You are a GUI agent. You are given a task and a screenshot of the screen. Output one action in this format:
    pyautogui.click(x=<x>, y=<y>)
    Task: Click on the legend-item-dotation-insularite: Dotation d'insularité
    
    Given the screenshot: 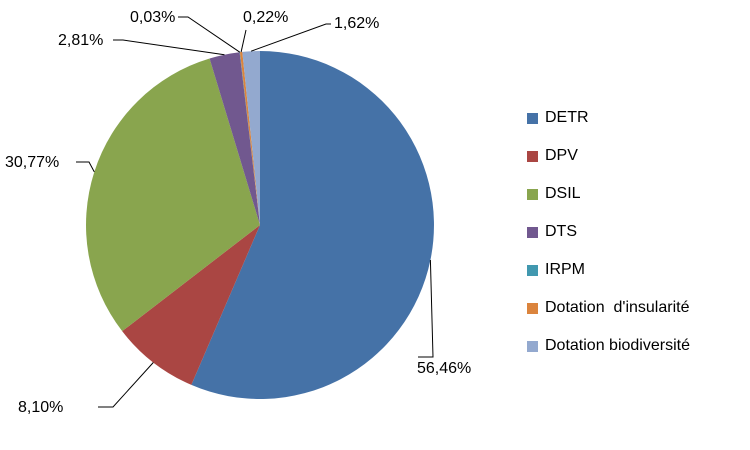 What is the action you would take?
    pyautogui.click(x=634, y=308)
    